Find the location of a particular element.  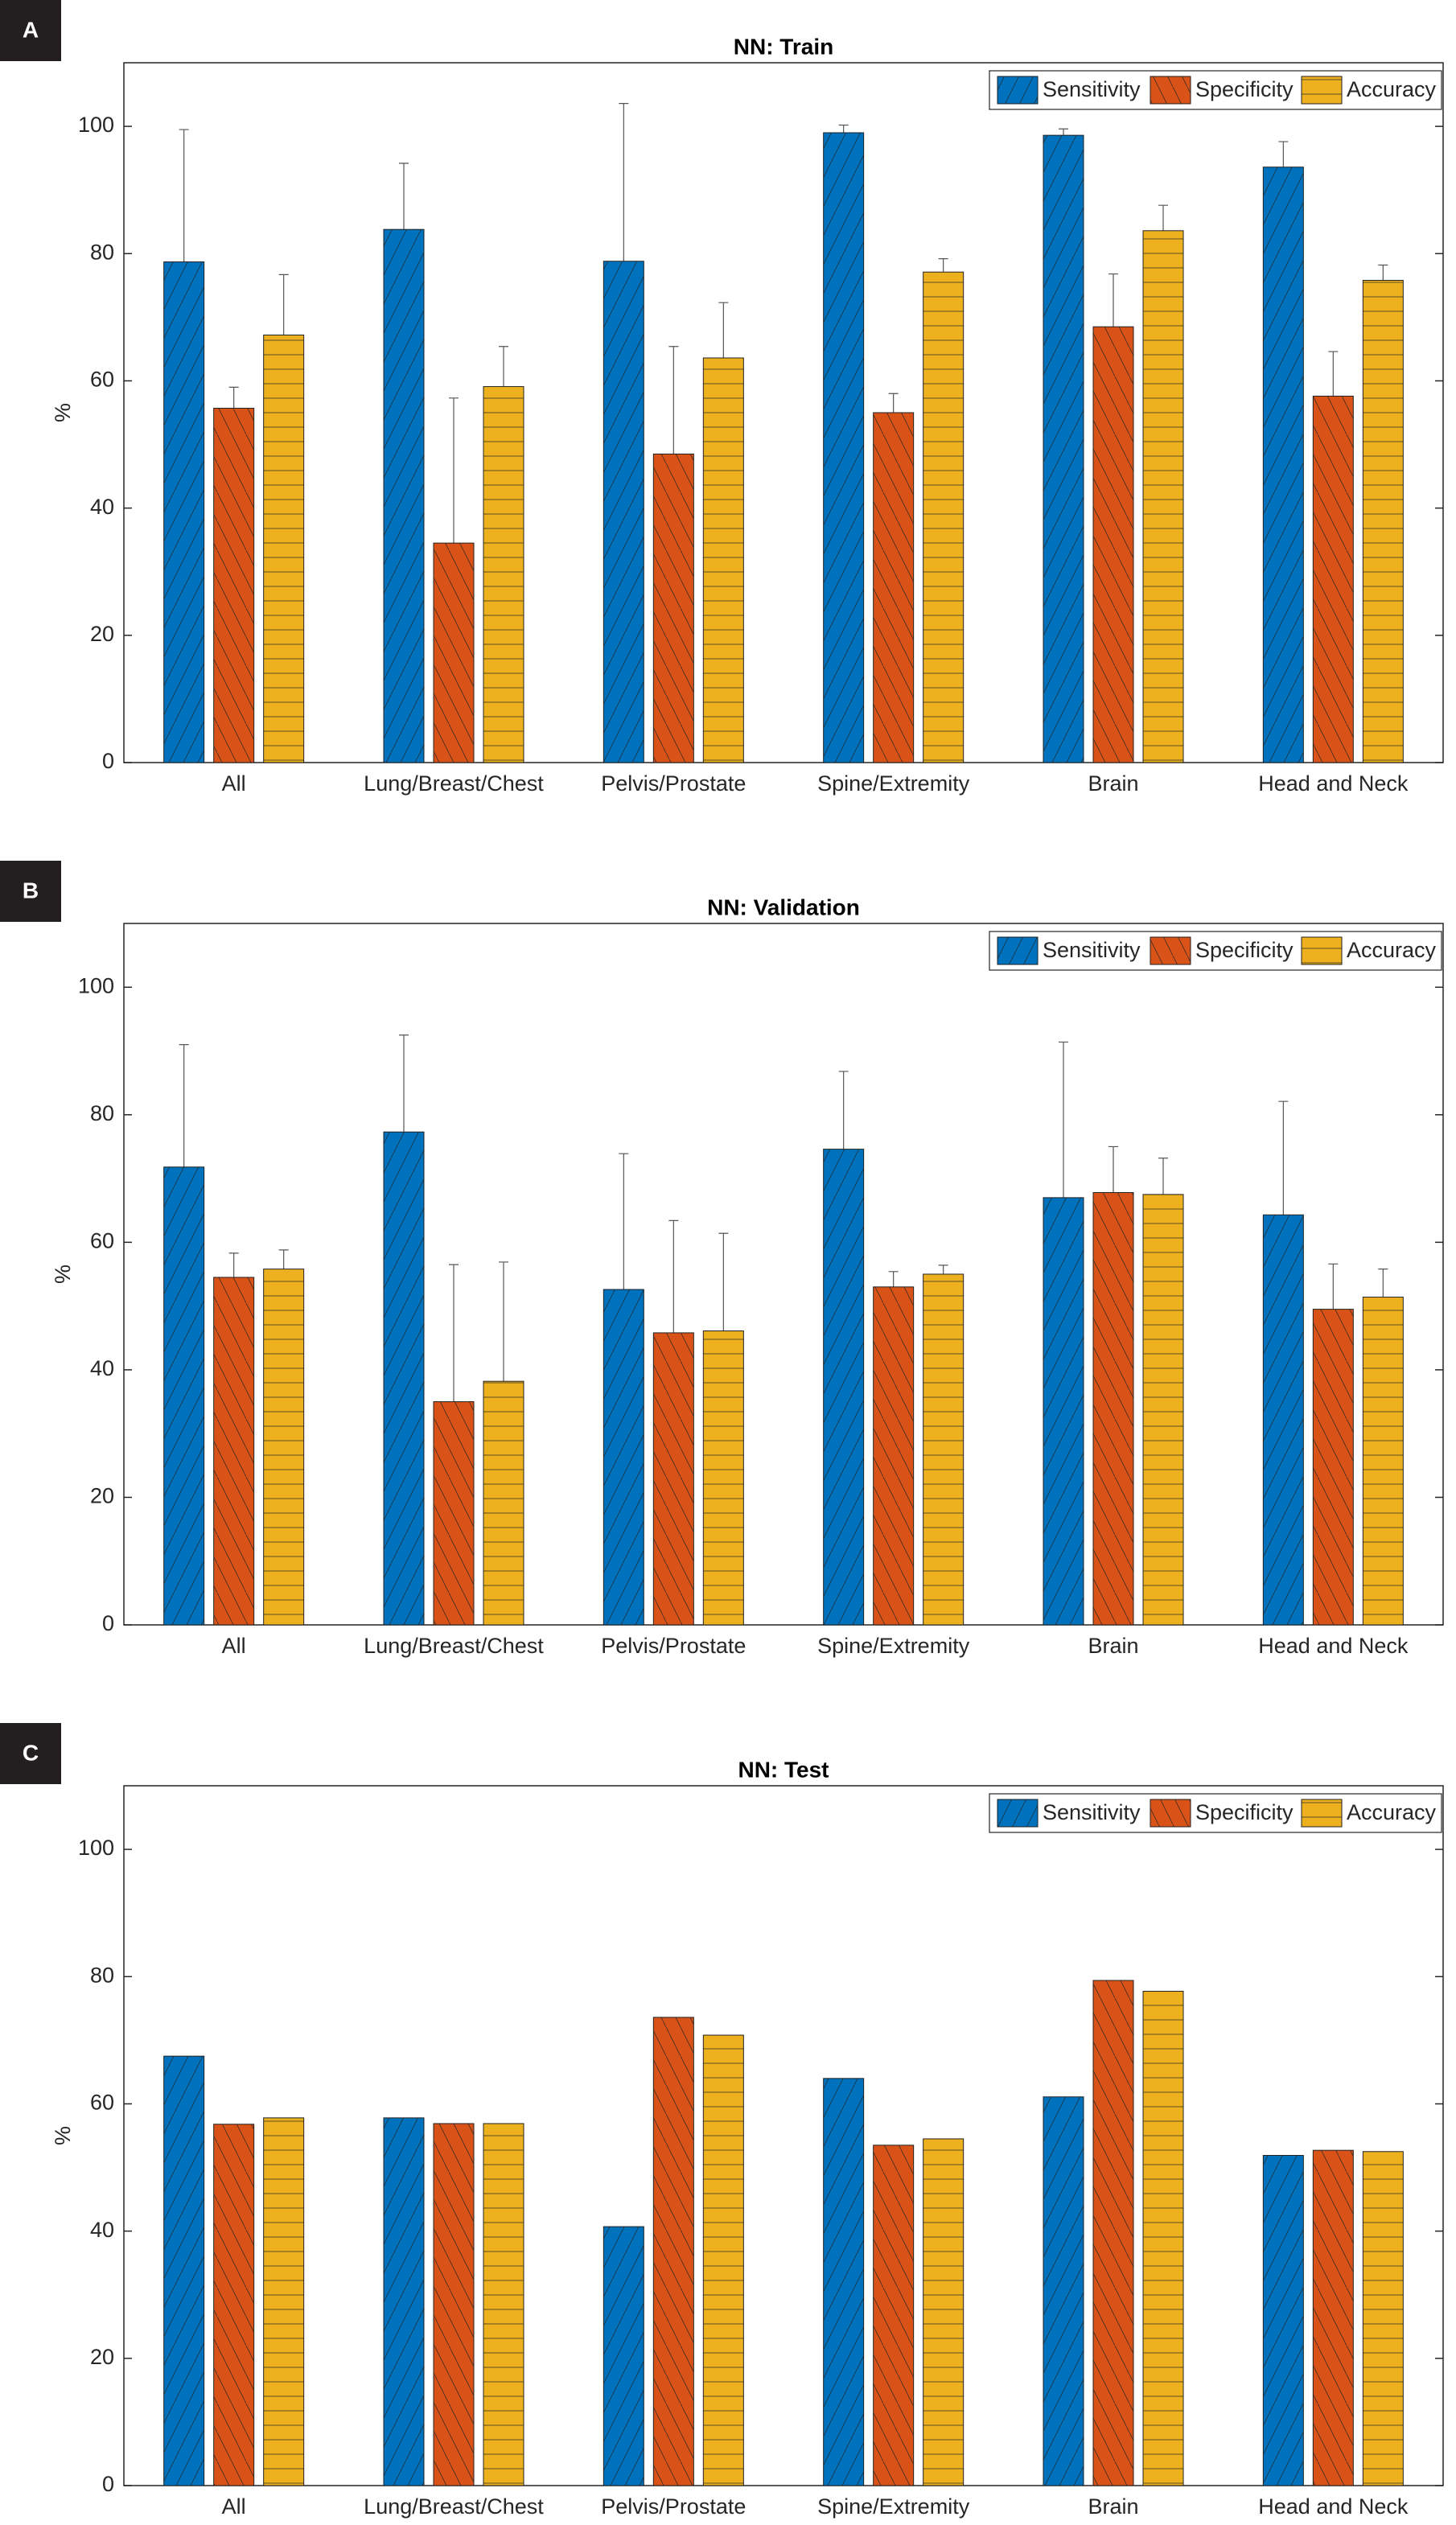

y-tick-label: 20 is located at coordinates (102, 634).